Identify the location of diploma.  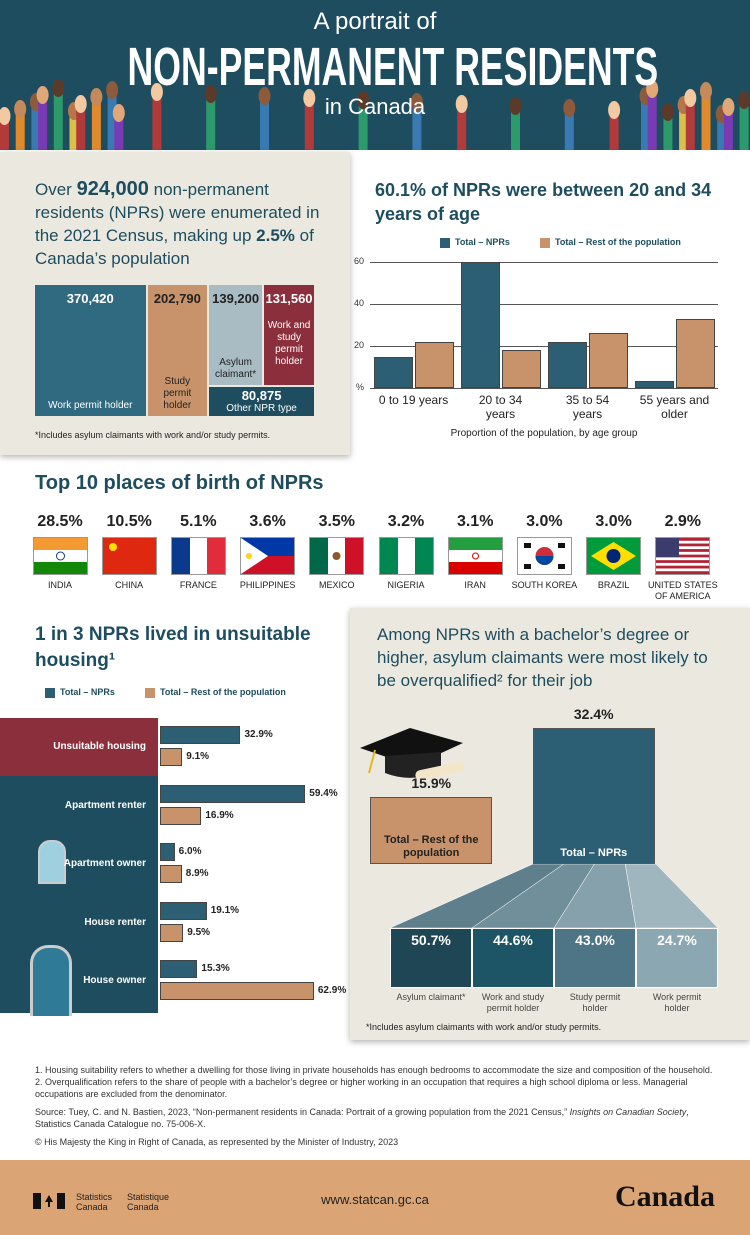
(440, 771).